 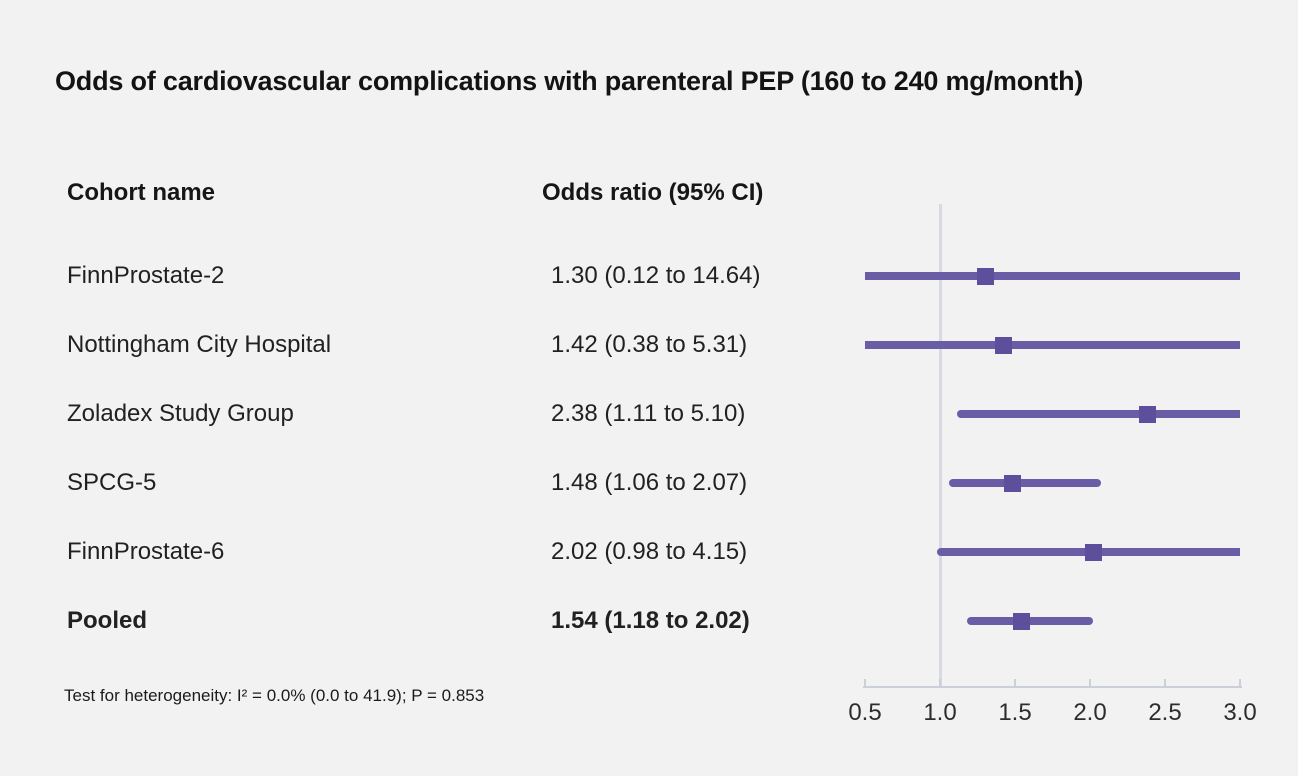 I want to click on axis-tick-label: 1.0, so click(x=940, y=712).